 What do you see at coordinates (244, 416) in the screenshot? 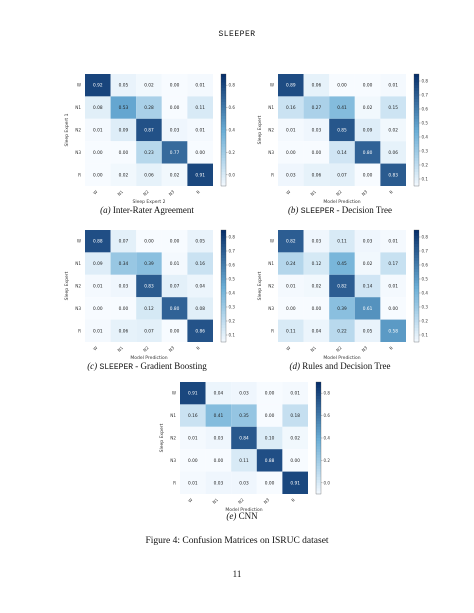
I see `cell-value-label: 0.35` at bounding box center [244, 416].